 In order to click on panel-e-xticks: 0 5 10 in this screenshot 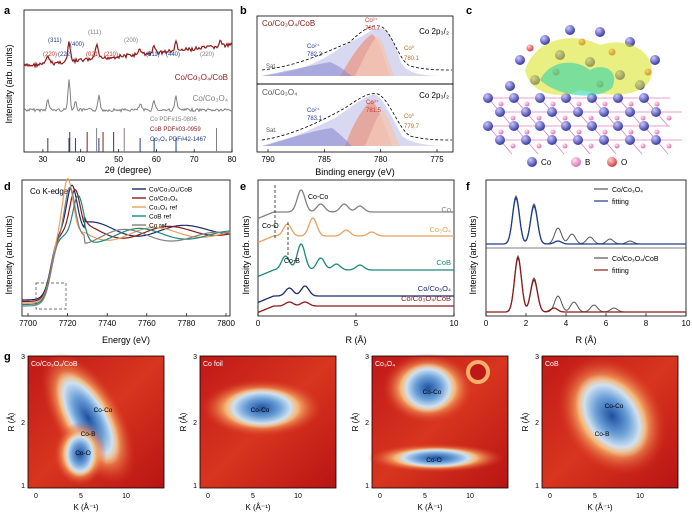, I will do `click(357, 320)`.